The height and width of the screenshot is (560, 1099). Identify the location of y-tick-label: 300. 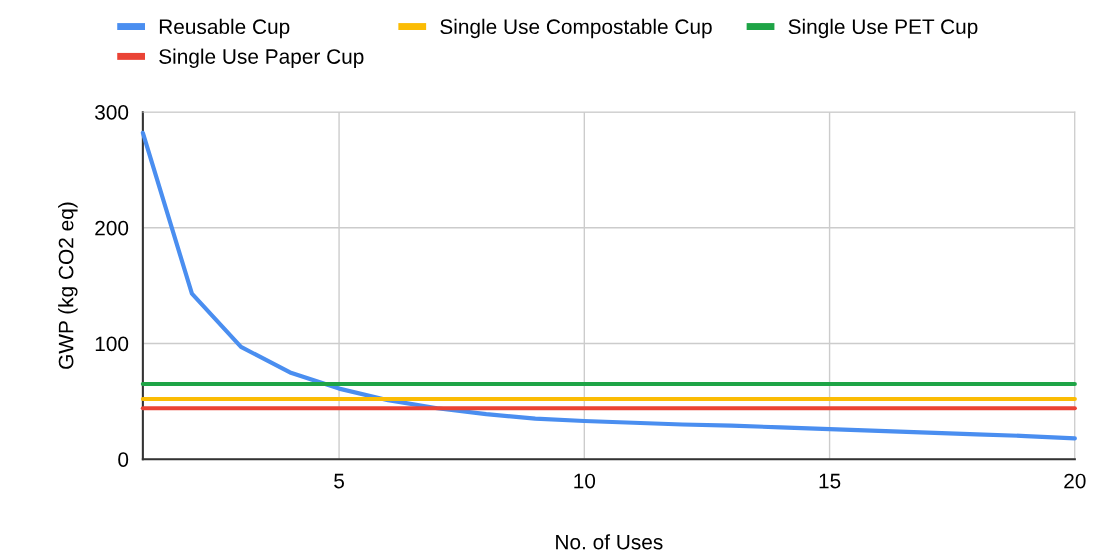
(112, 112).